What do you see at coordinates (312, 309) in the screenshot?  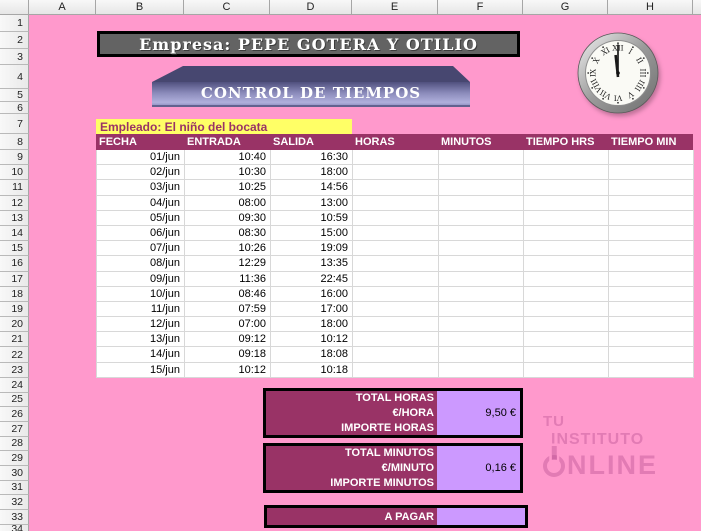 I see `cell-salida: 17:00` at bounding box center [312, 309].